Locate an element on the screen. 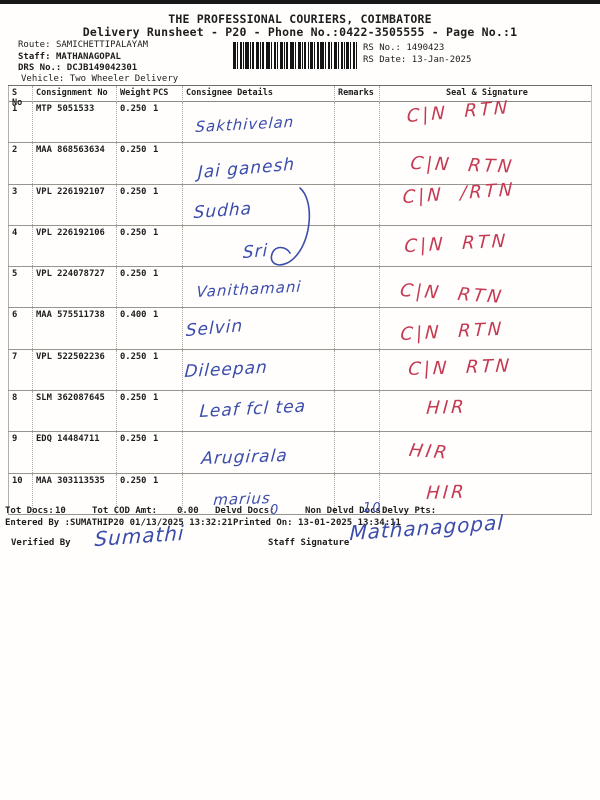 Image resolution: width=600 pixels, height=800 pixels. table-row: 2 MAA 868563634 0.250 1 is located at coordinates (300, 164).